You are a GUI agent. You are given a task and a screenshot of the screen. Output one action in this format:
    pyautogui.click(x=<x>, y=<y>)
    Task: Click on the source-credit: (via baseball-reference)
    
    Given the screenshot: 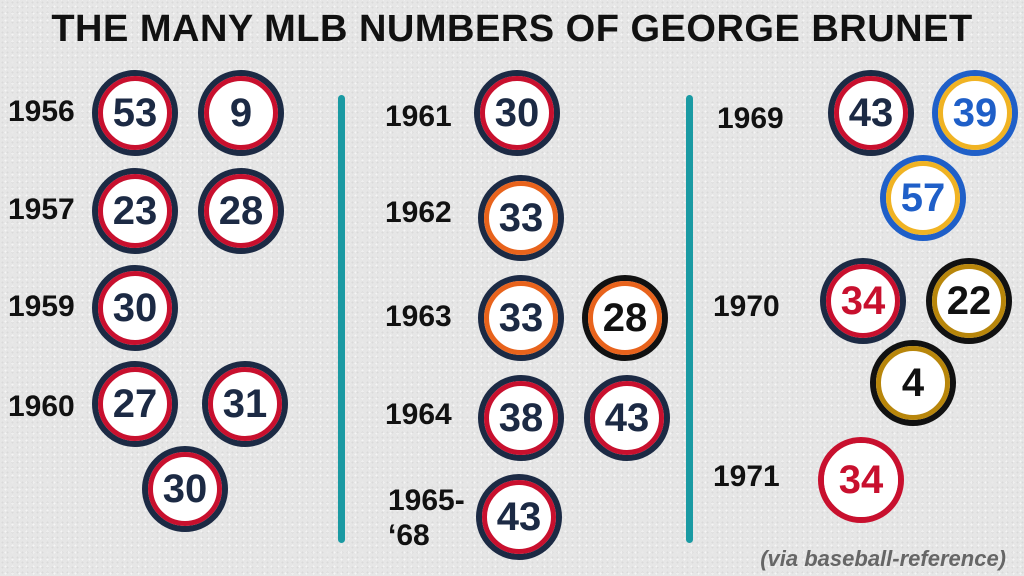 What is the action you would take?
    pyautogui.click(x=883, y=558)
    